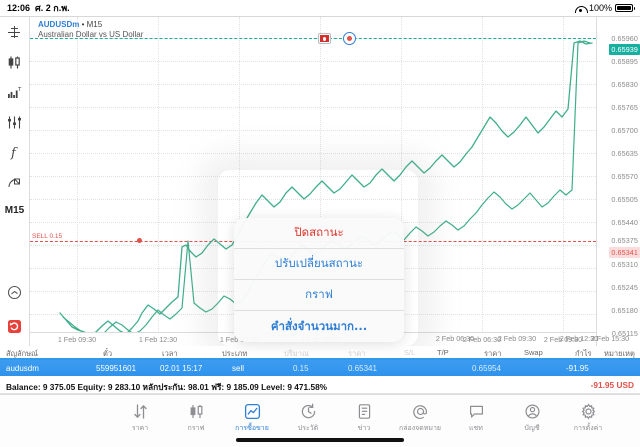  I want to click on indicators-icon, so click(15, 122).